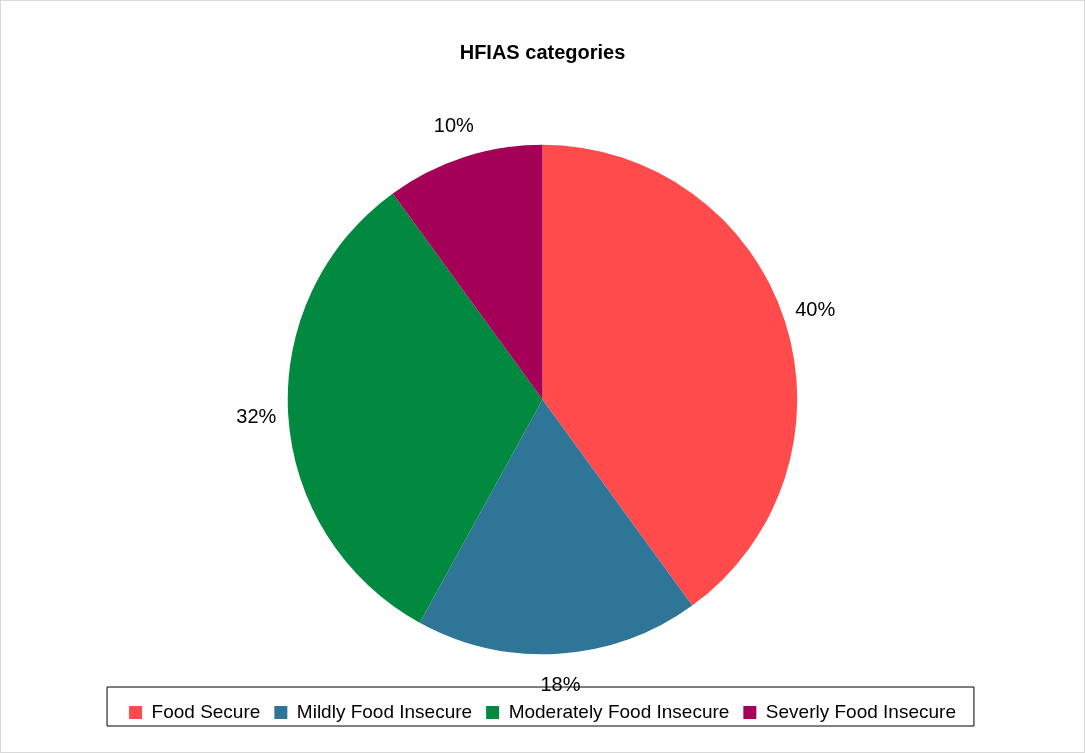  What do you see at coordinates (206, 711) in the screenshot?
I see `legend-label: Food Secure` at bounding box center [206, 711].